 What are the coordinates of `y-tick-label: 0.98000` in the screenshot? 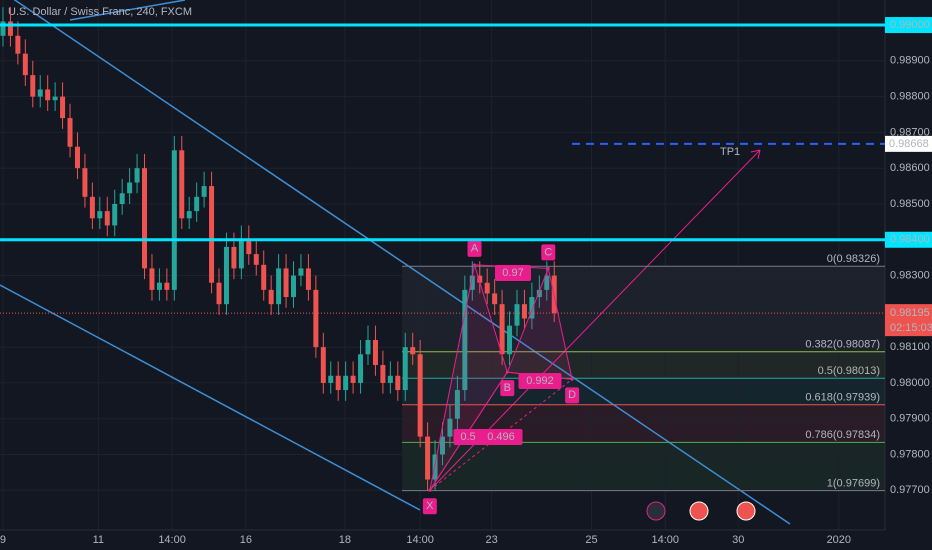 It's located at (910, 383).